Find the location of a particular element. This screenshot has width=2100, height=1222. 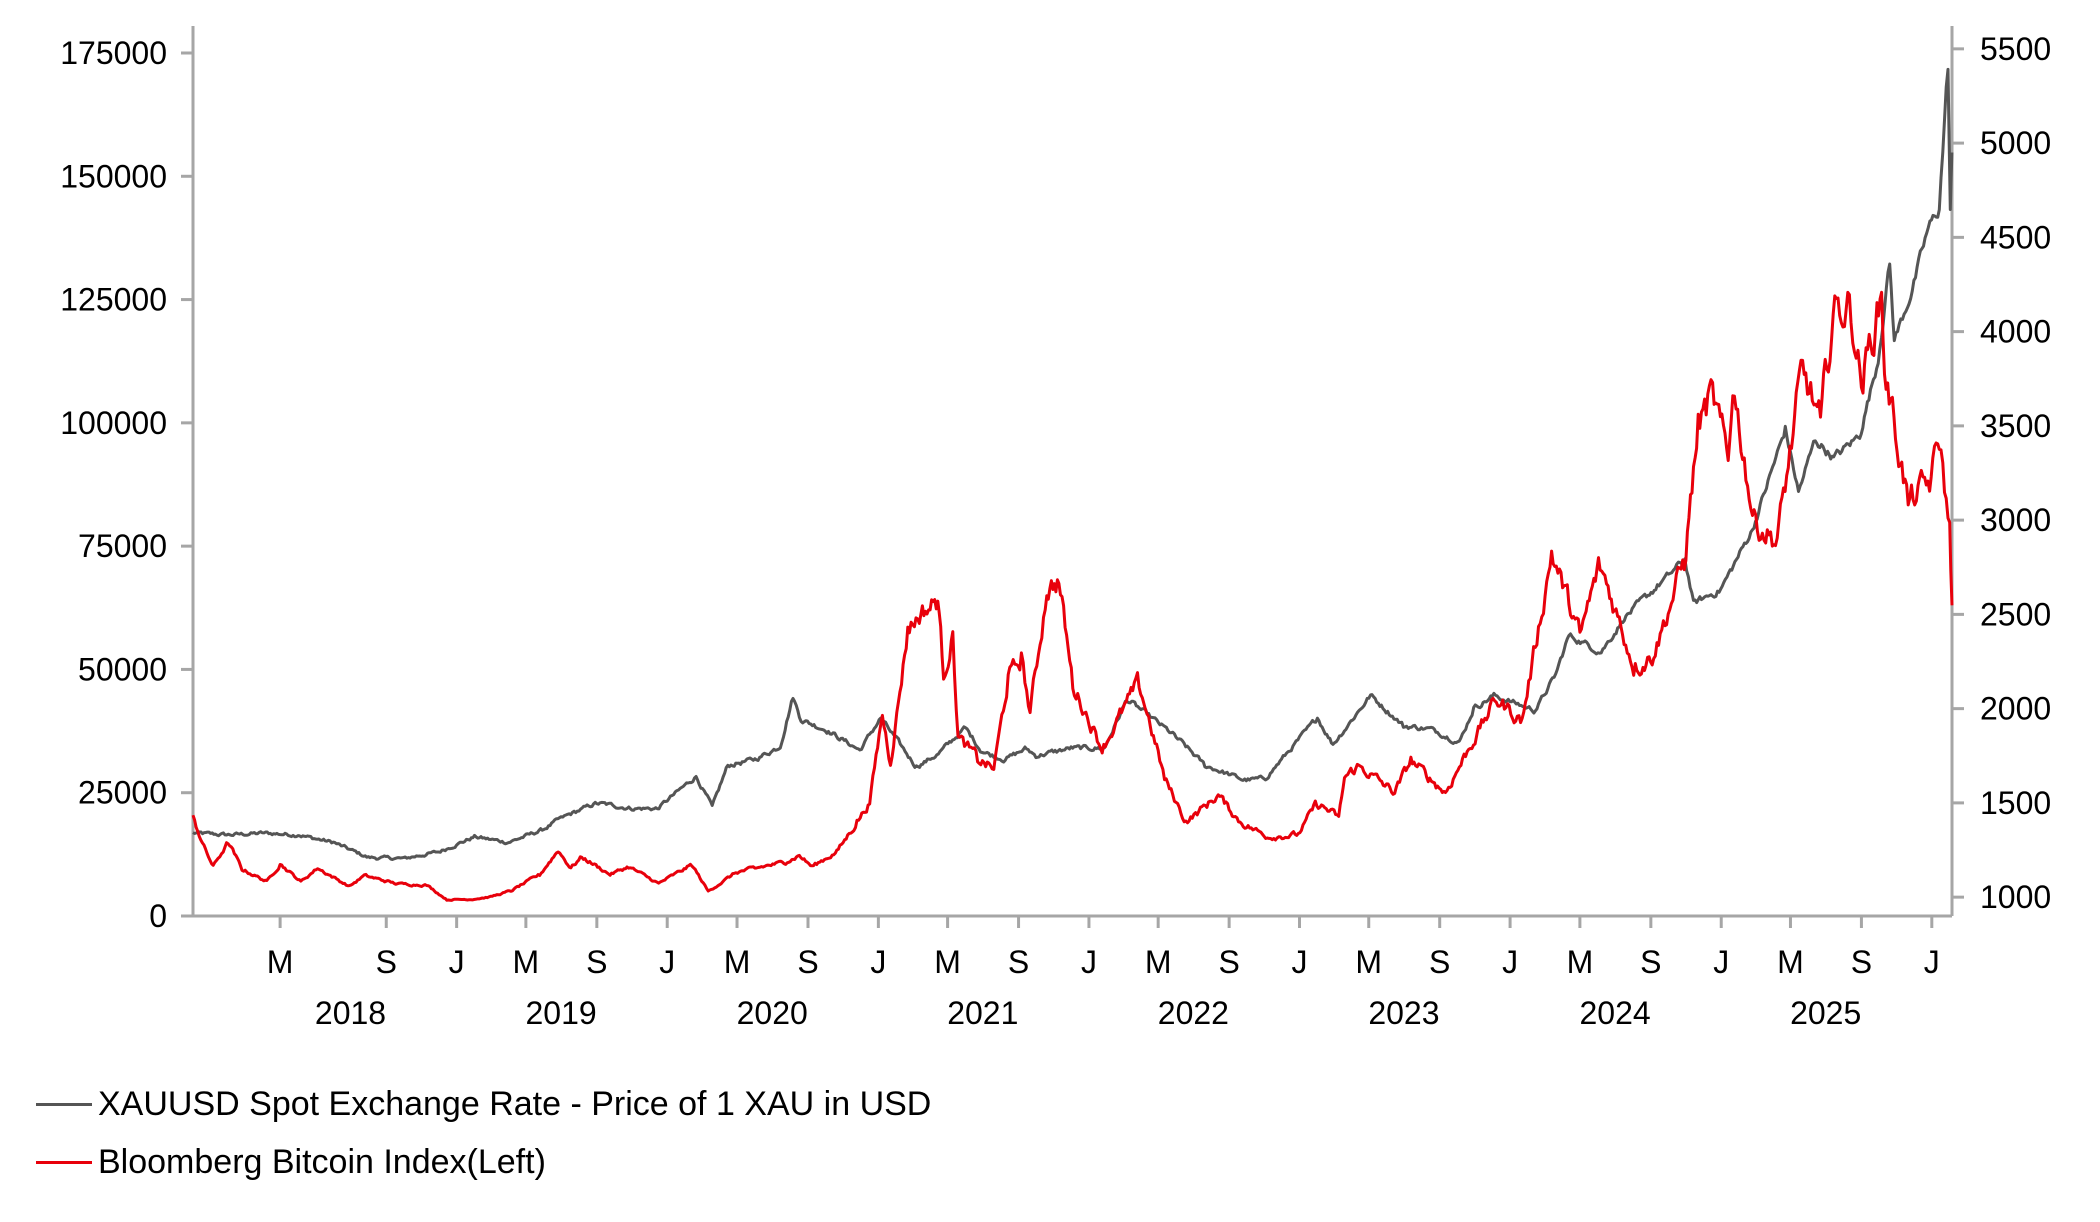

left-tick-label: 125000 is located at coordinates (113, 300).